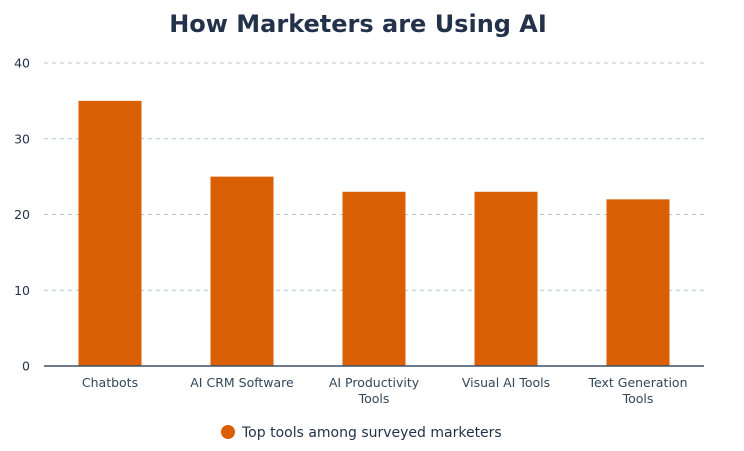  I want to click on x-tick-label: AI Productivity Tools, so click(374, 390).